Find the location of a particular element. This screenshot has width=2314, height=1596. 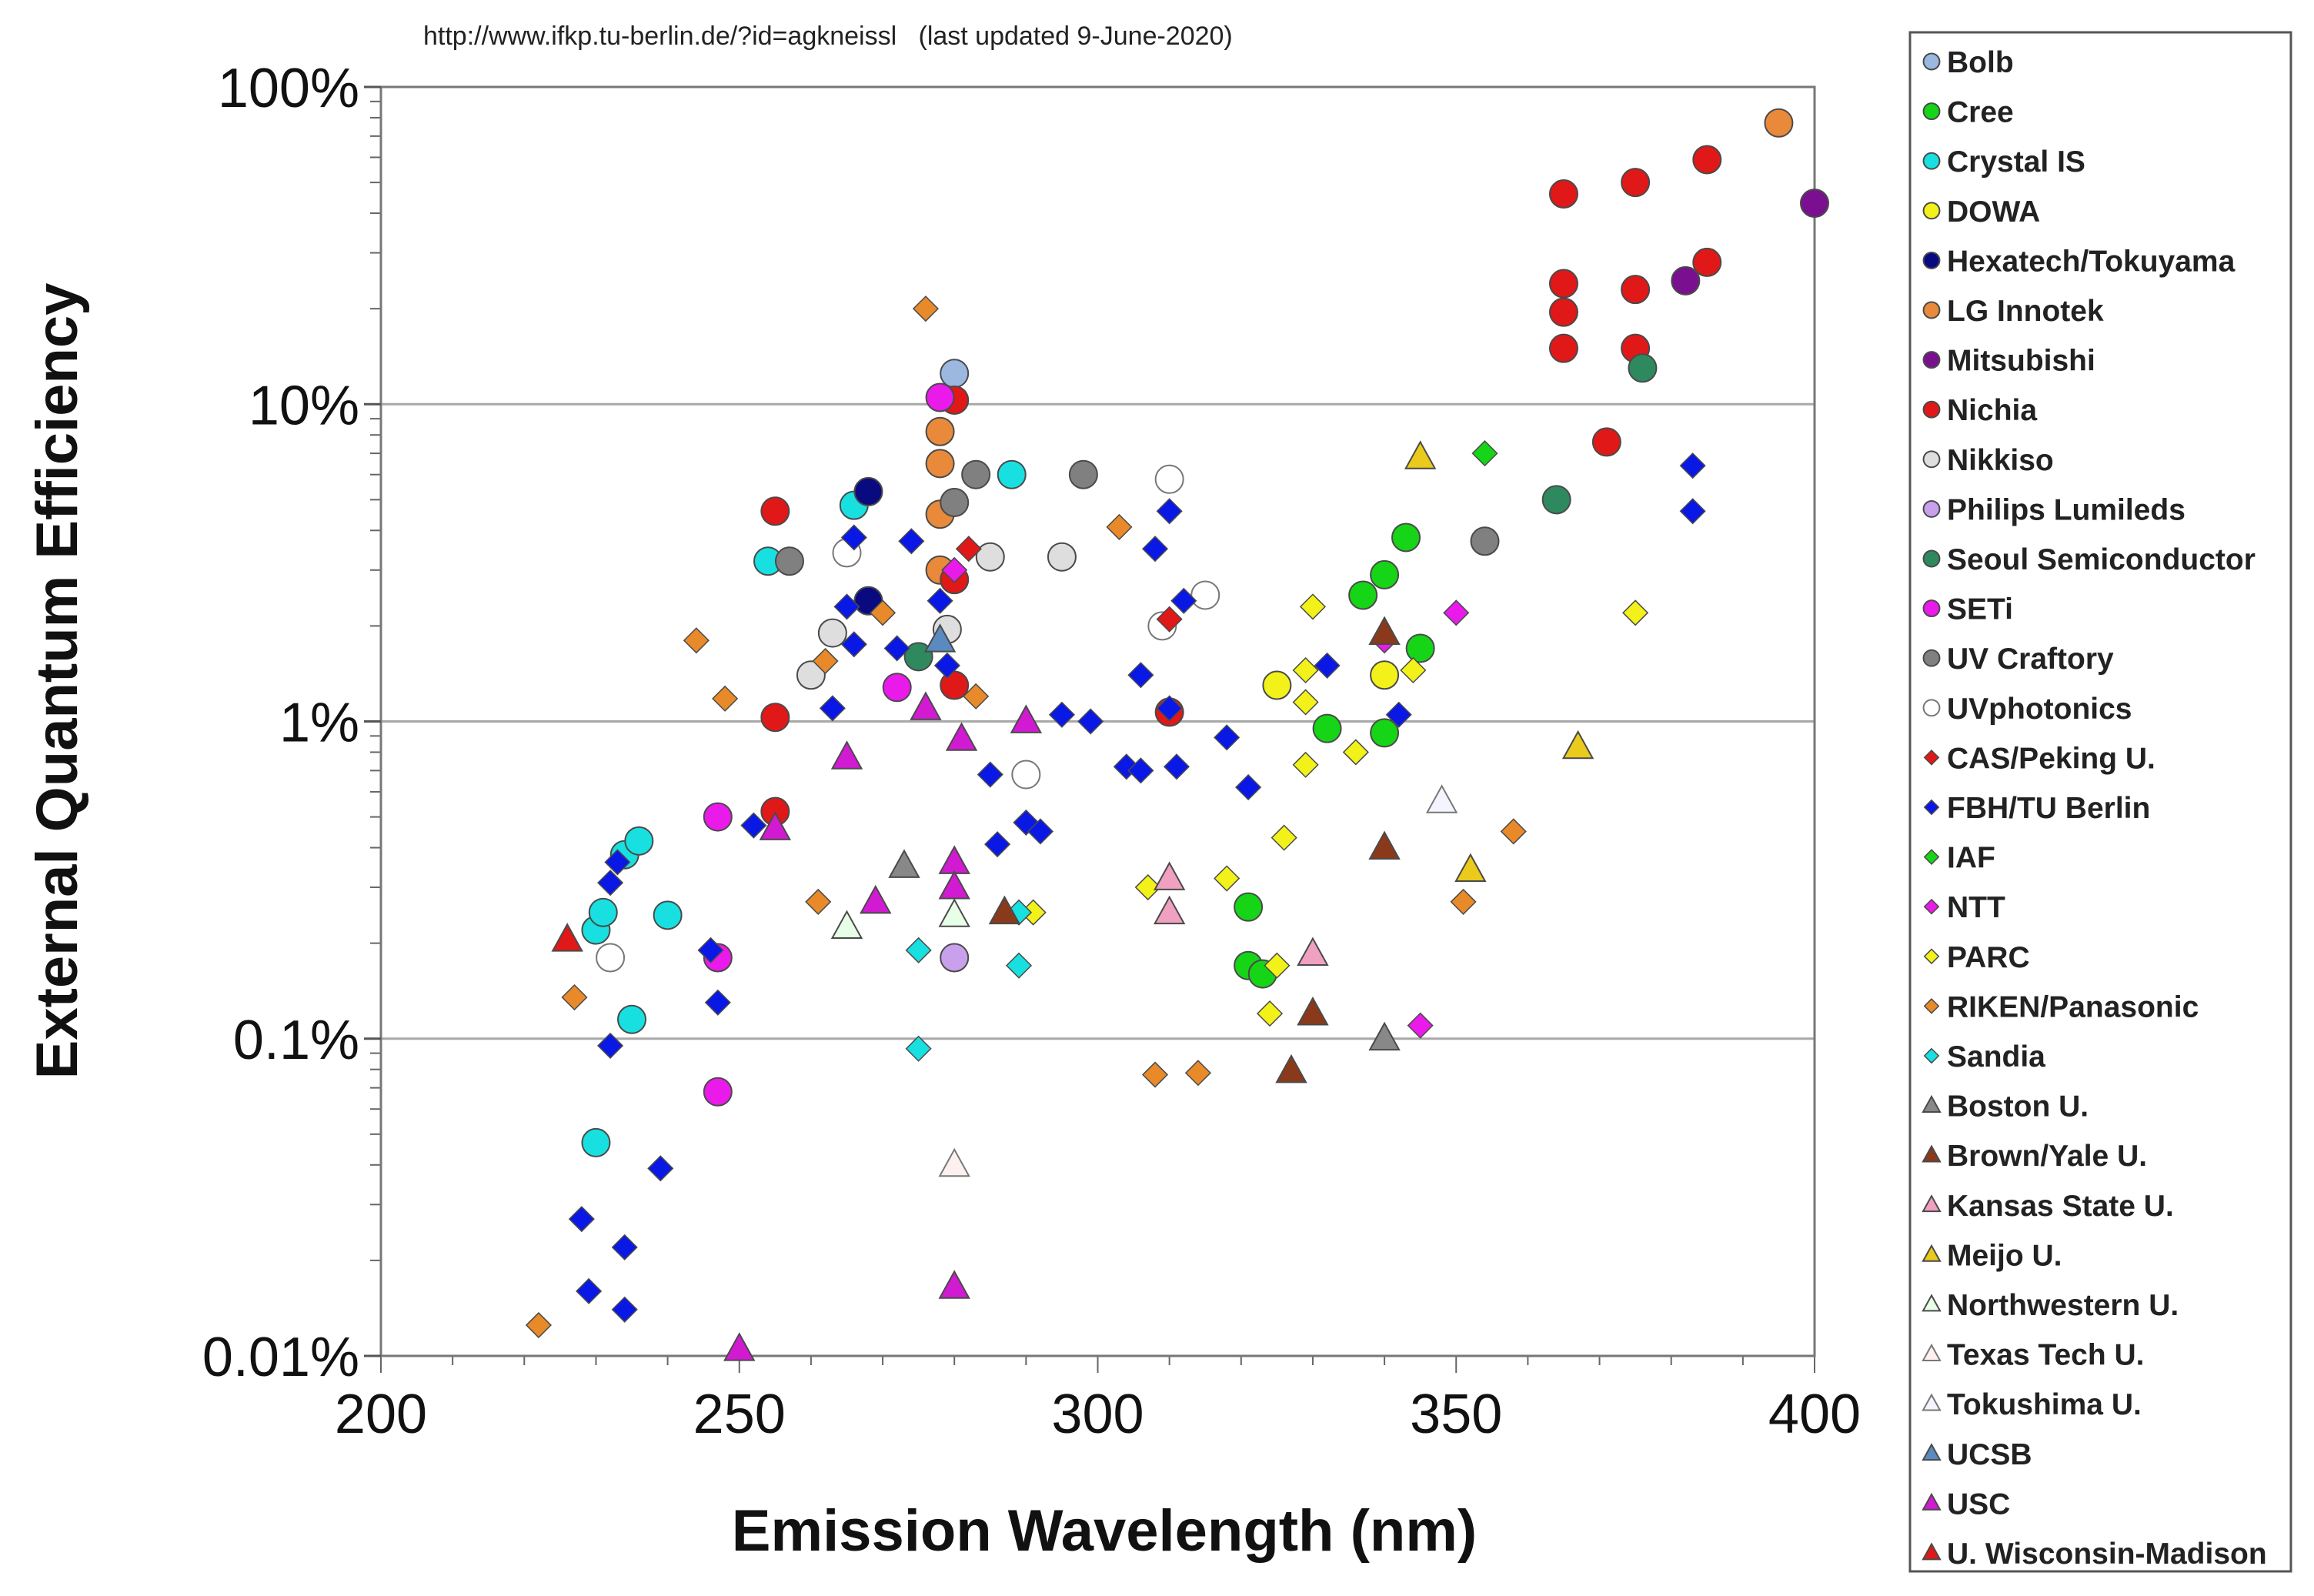

series-brown-yale-u is located at coordinates (1194, 849).